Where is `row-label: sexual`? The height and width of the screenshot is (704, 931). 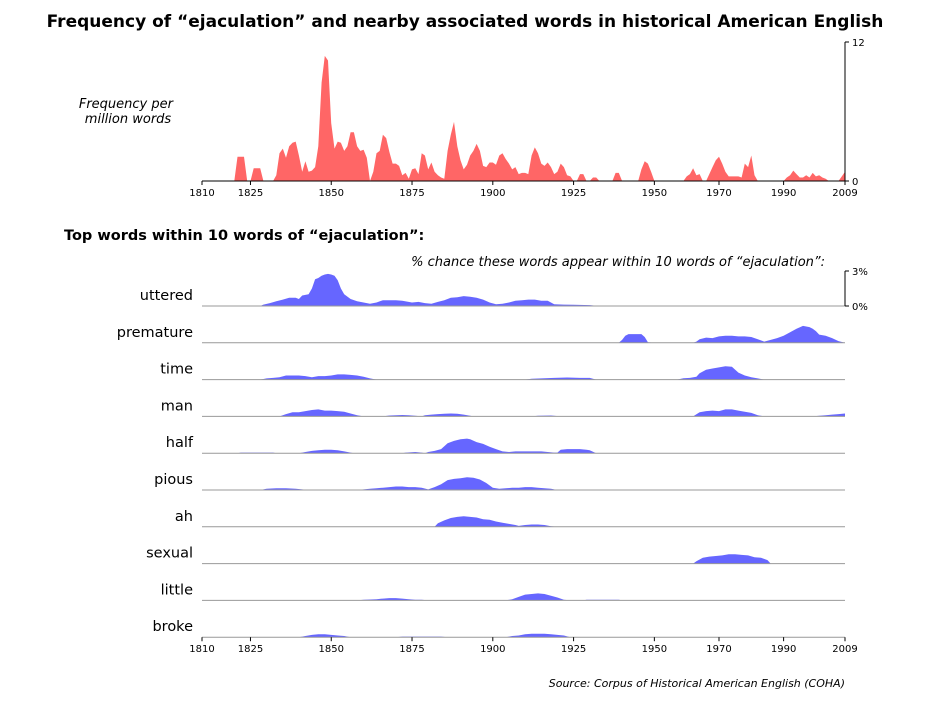 row-label: sexual is located at coordinates (169, 554).